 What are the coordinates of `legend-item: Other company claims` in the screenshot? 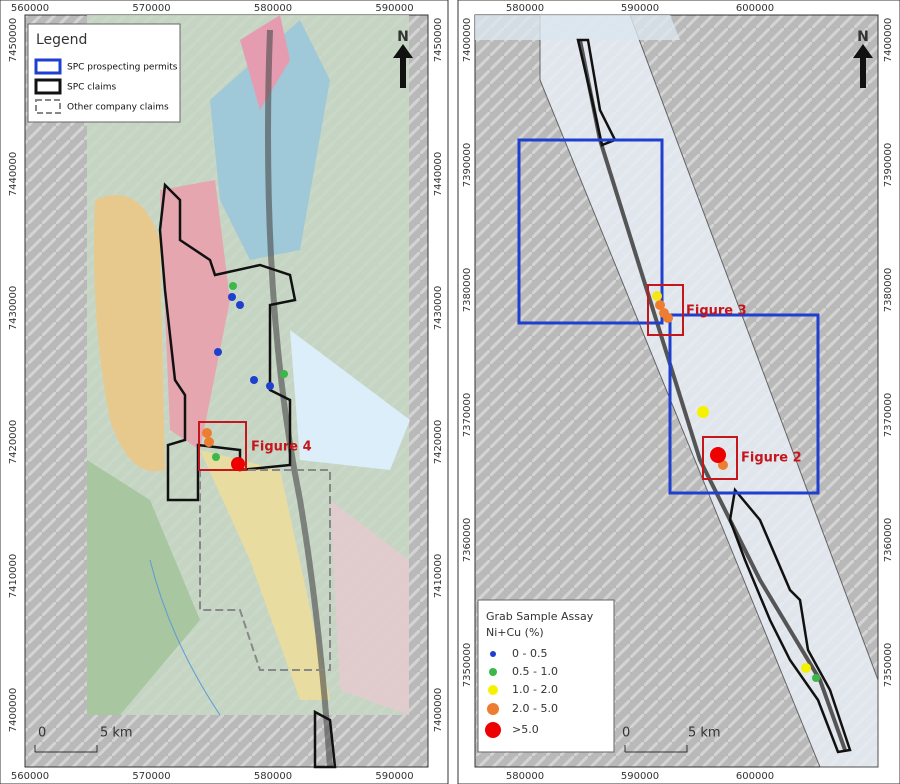 It's located at (118, 108).